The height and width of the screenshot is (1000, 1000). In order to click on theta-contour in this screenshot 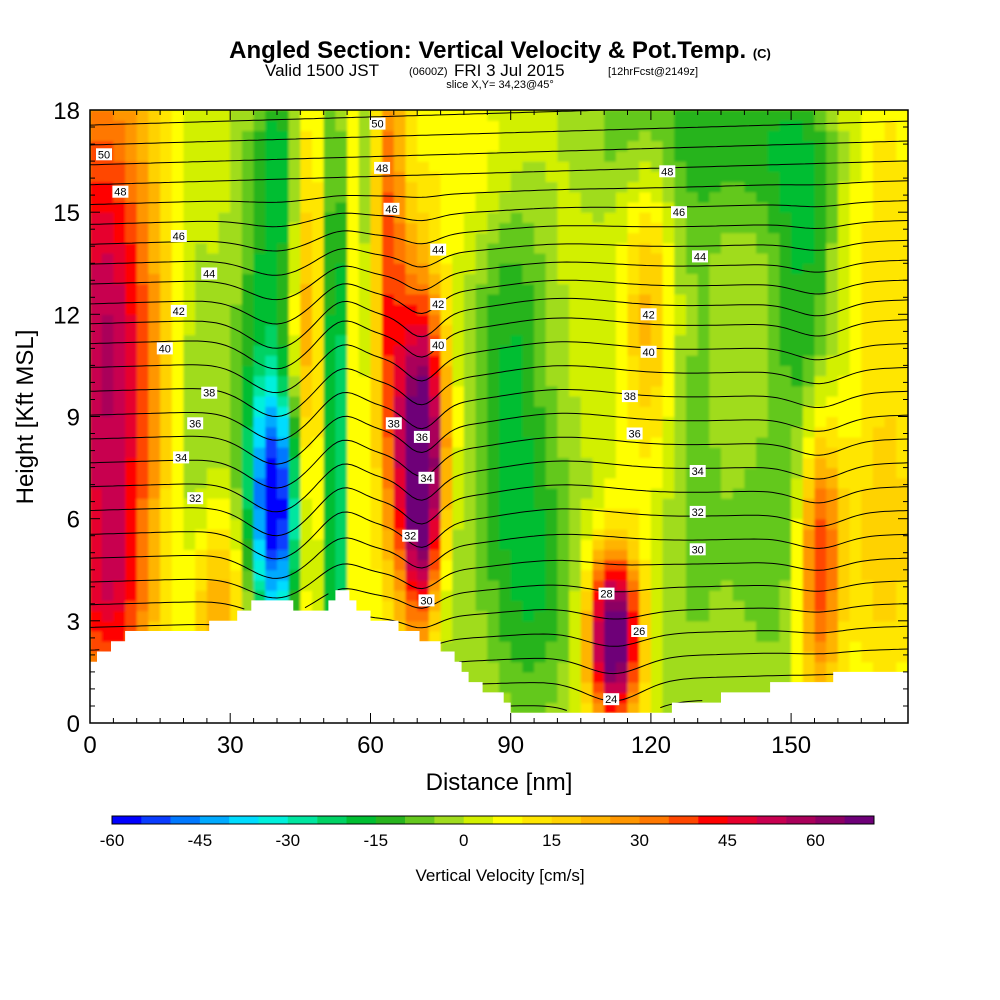, I will do `click(499, 556)`.